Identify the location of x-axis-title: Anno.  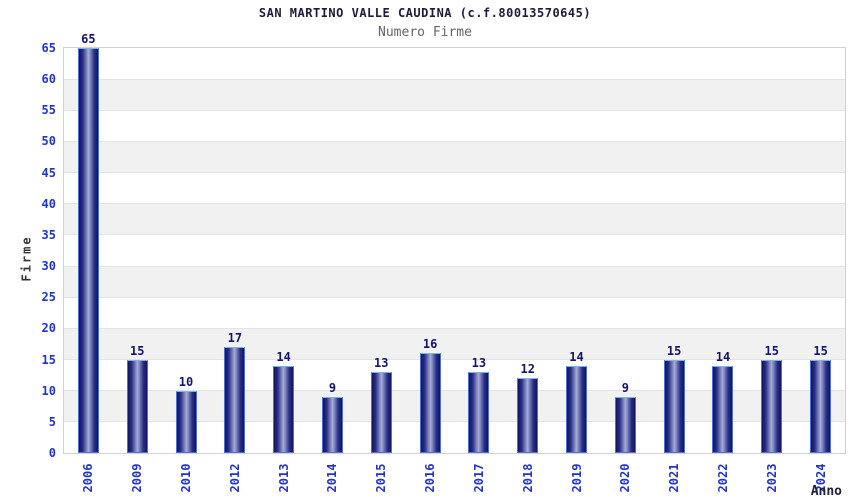
(826, 491).